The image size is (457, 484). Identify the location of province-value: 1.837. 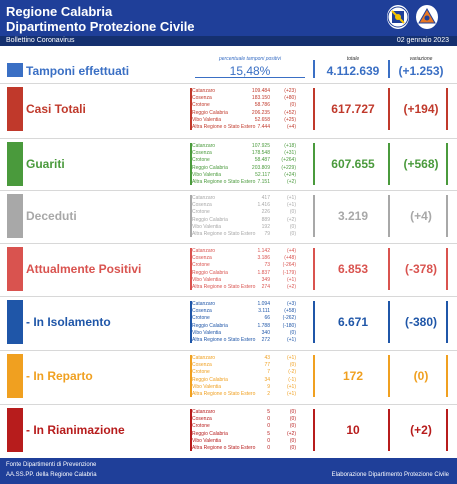
(263, 272).